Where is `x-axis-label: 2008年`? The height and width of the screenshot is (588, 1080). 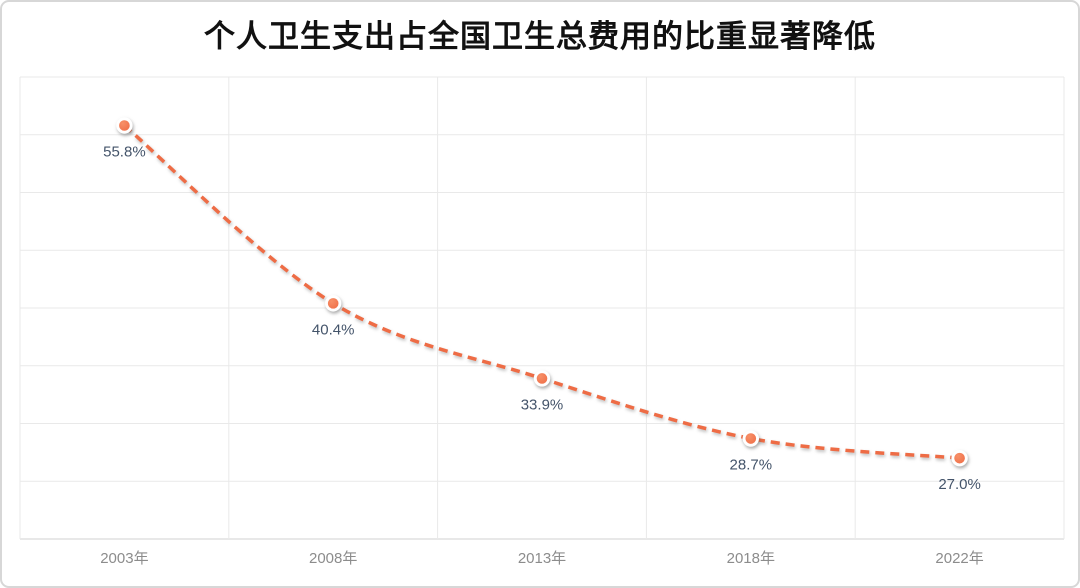
x-axis-label: 2008年 is located at coordinates (333, 558).